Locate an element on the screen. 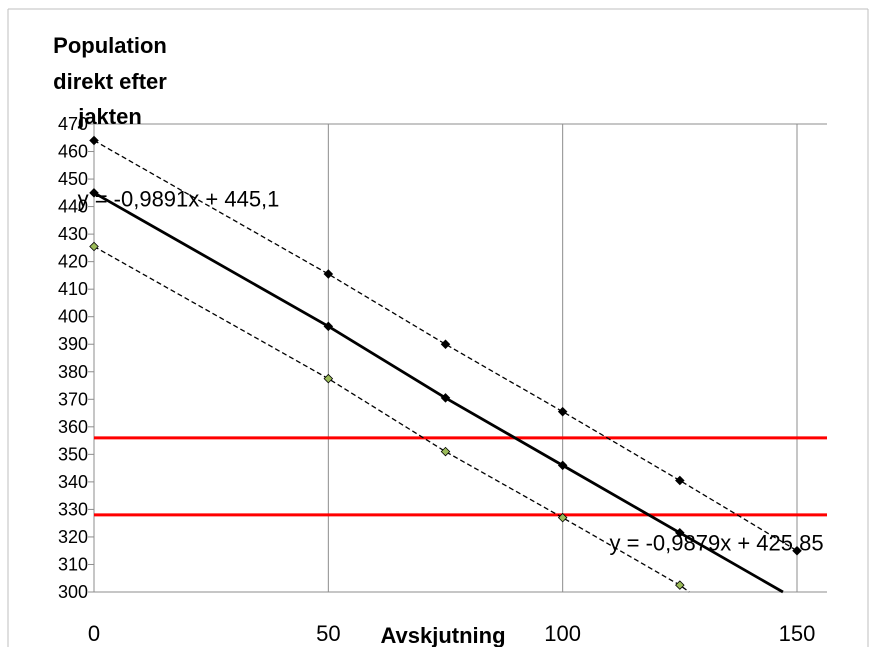 This screenshot has height=647, width=877. reference-lines is located at coordinates (460, 476).